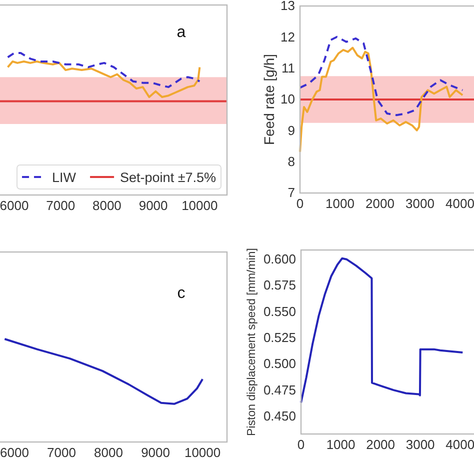 Image resolution: width=474 pixels, height=474 pixels. I want to click on y-tick-label: 11, so click(288, 68).